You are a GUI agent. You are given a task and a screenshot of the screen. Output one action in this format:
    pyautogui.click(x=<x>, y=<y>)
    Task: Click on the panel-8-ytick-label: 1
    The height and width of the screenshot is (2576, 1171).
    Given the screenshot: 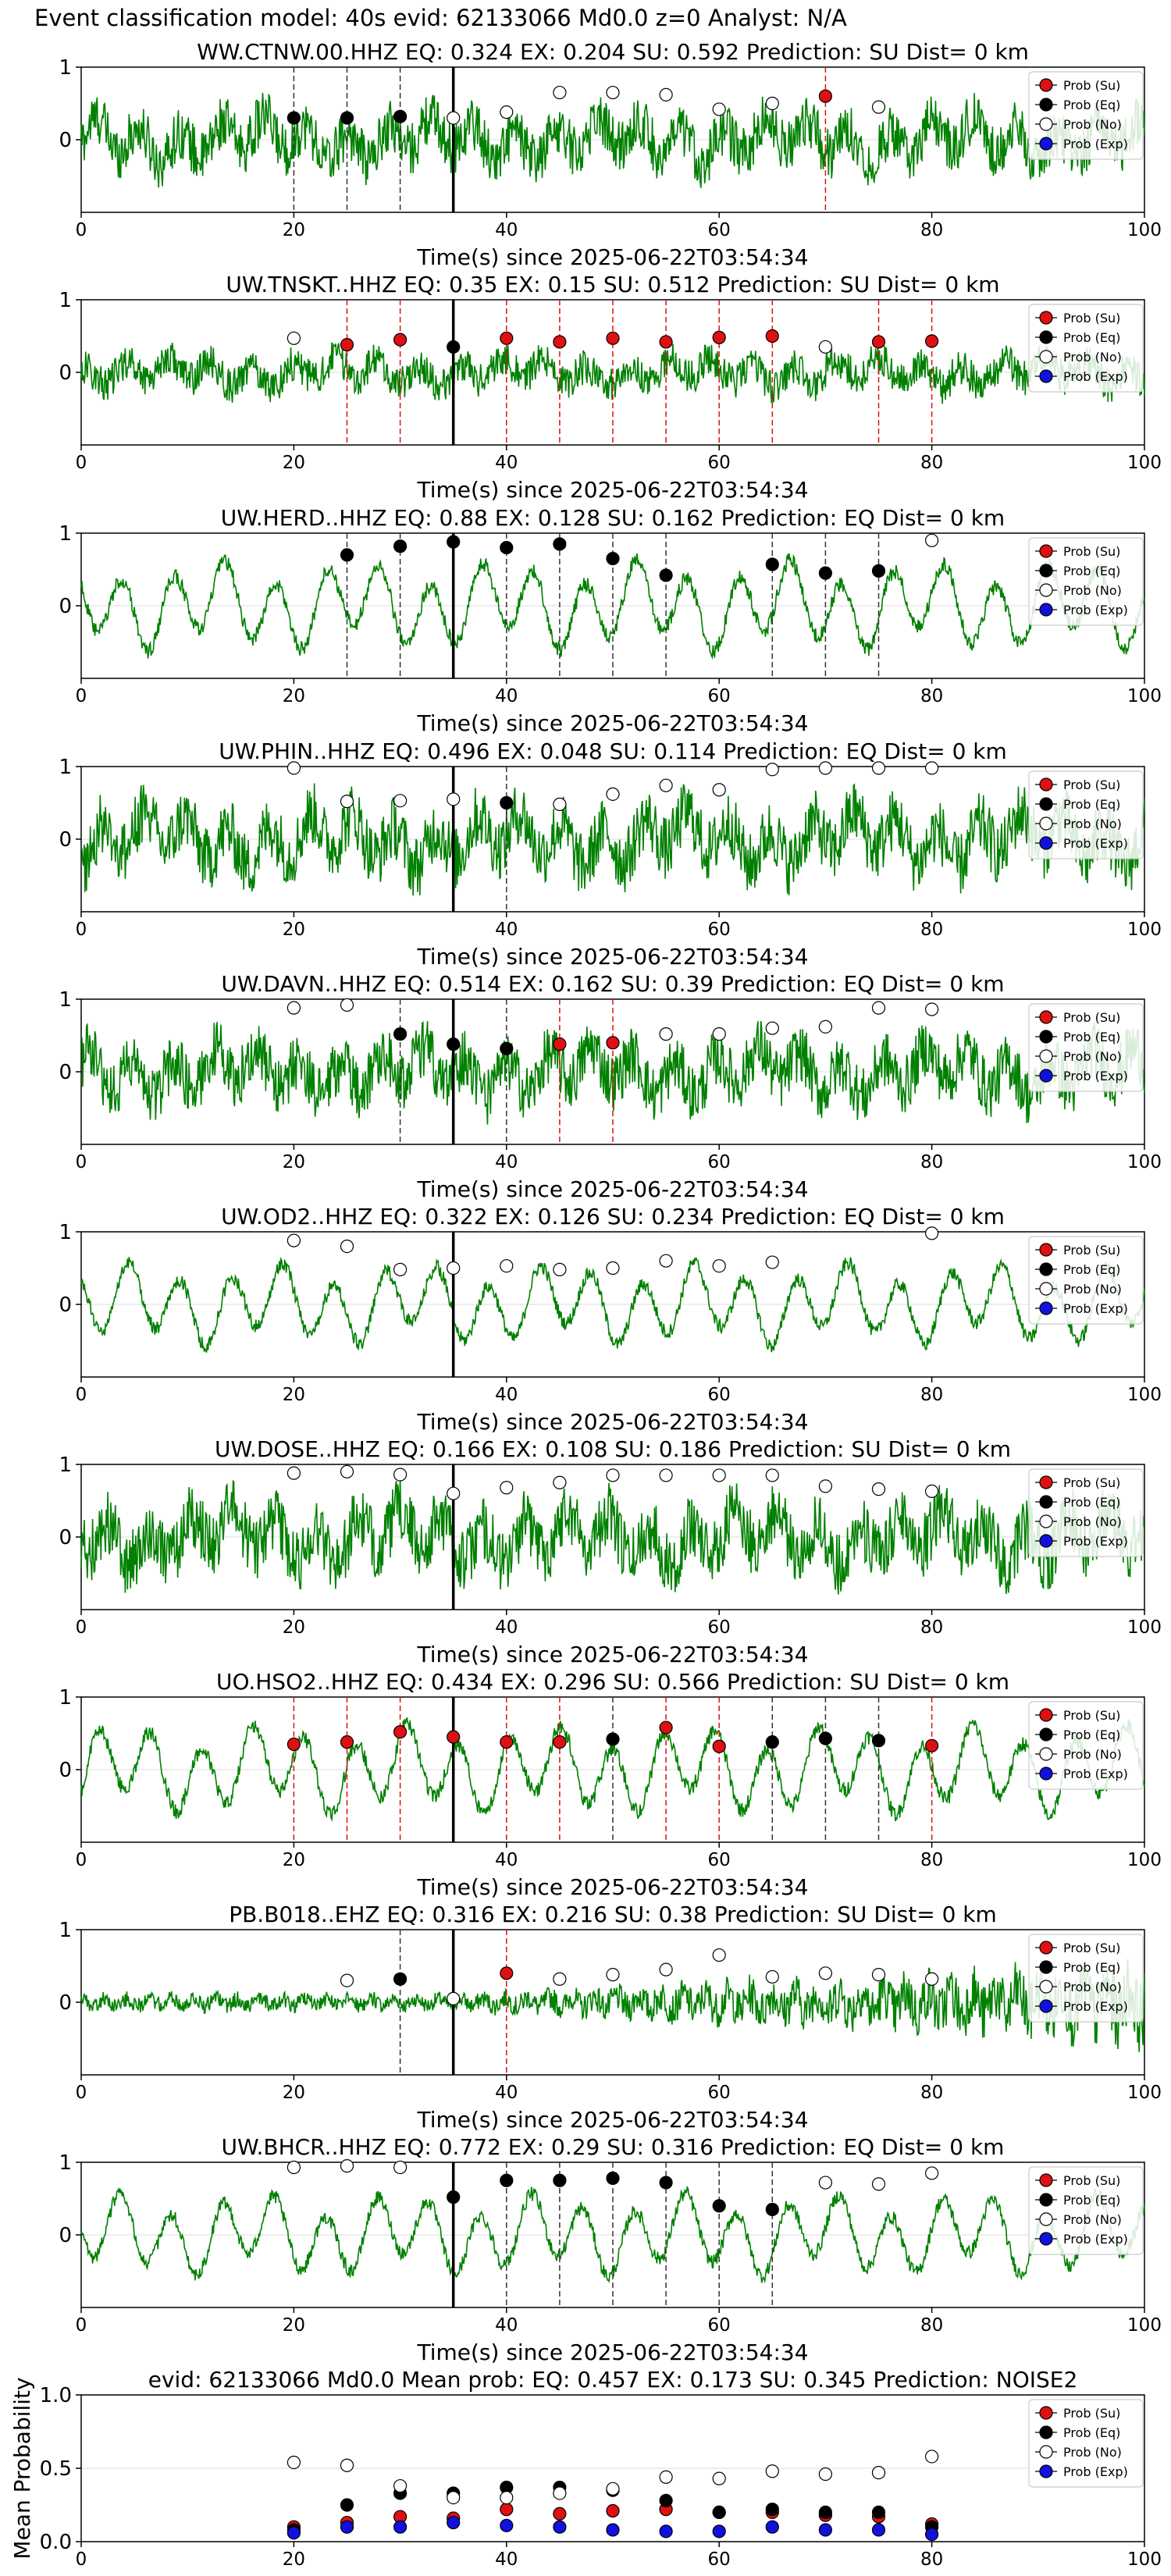 What is the action you would take?
    pyautogui.click(x=65, y=1698)
    